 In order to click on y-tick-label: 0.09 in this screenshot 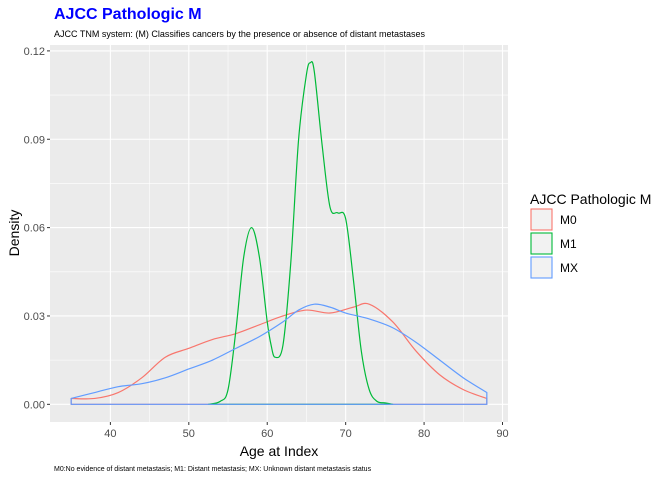, I will do `click(34, 140)`.